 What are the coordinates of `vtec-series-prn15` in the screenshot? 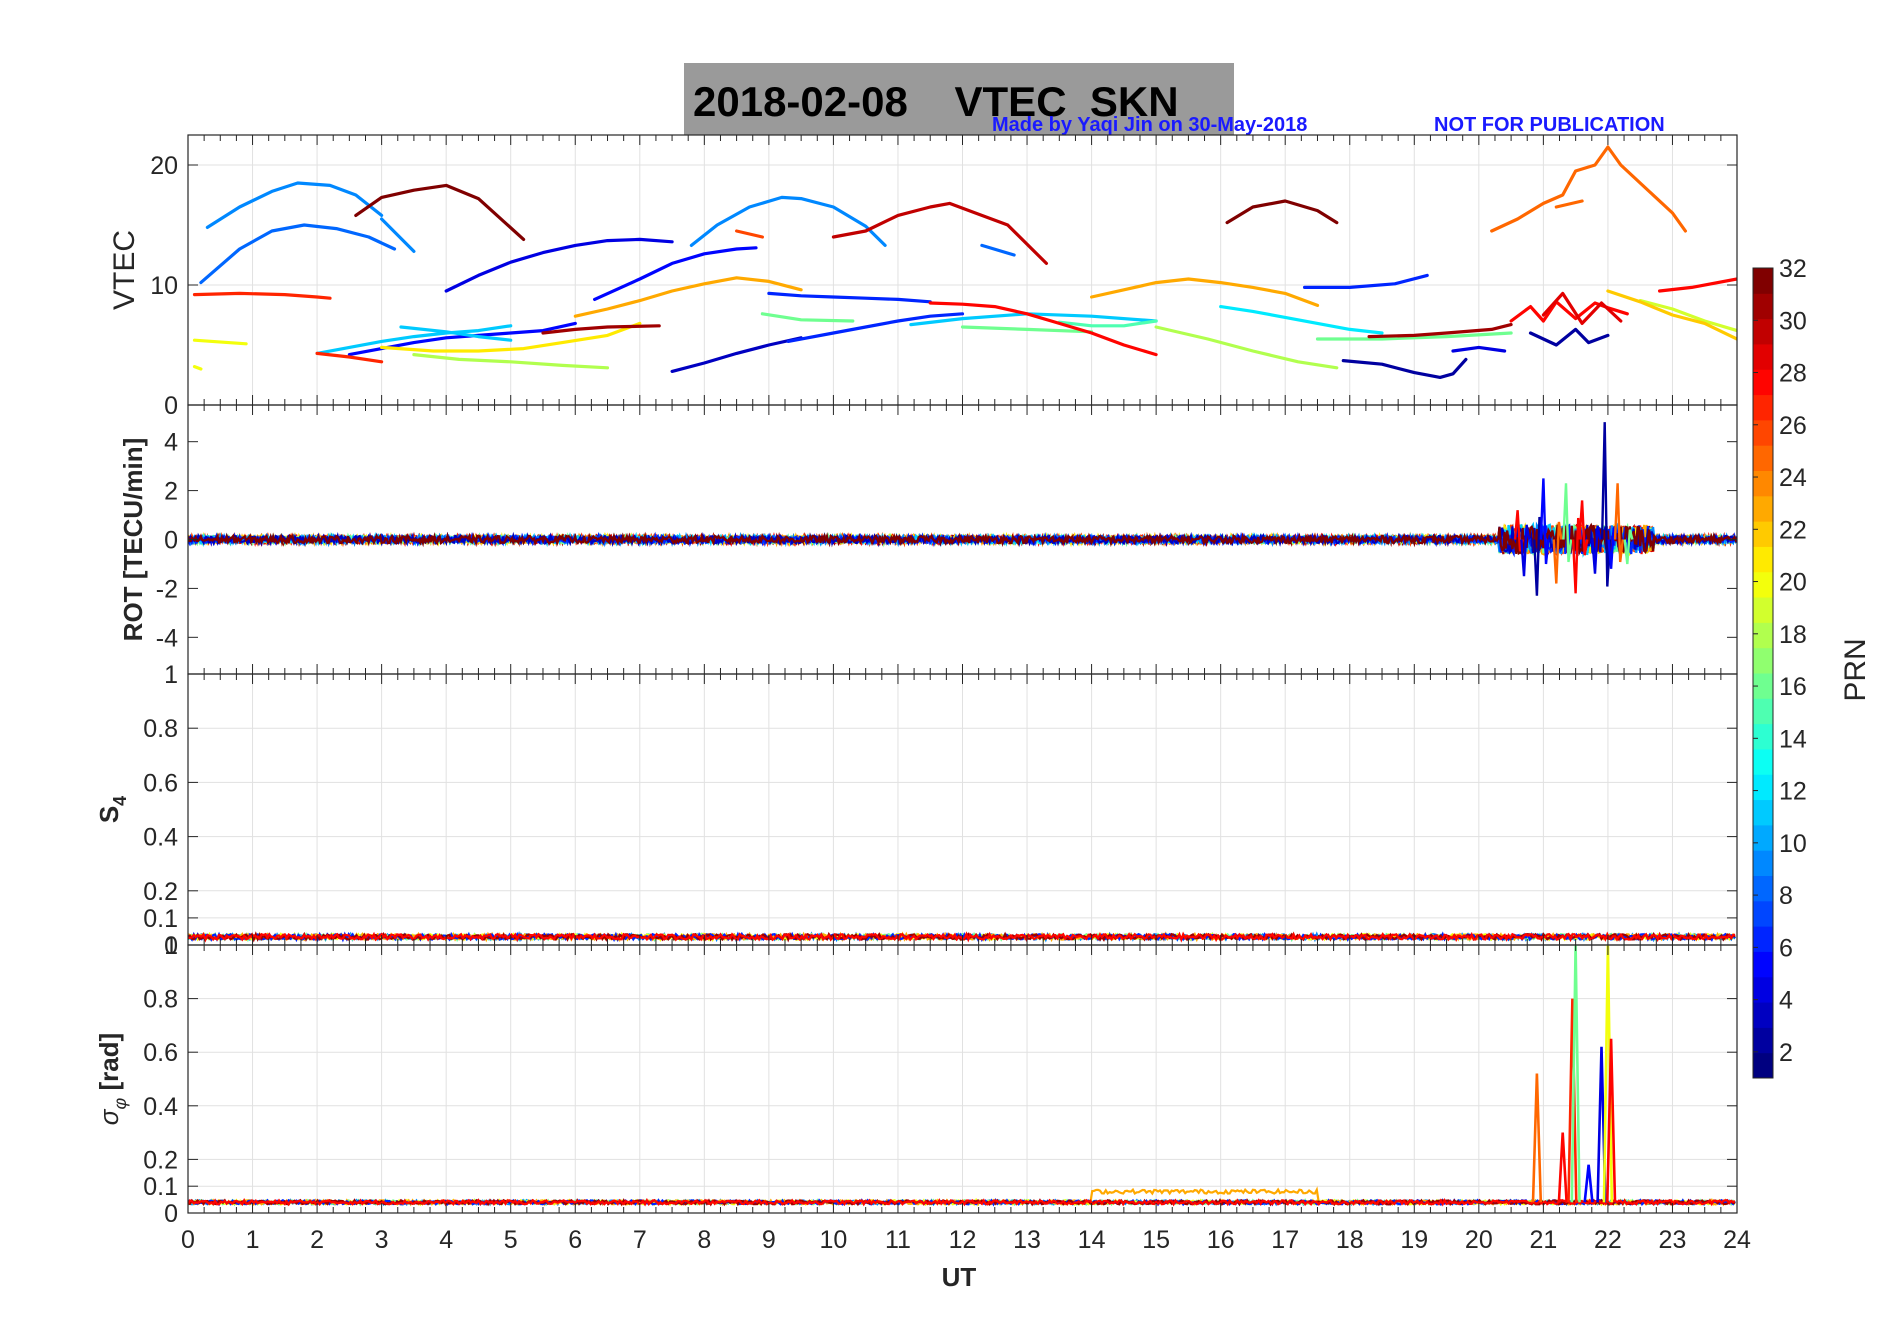 It's located at (1107, 323).